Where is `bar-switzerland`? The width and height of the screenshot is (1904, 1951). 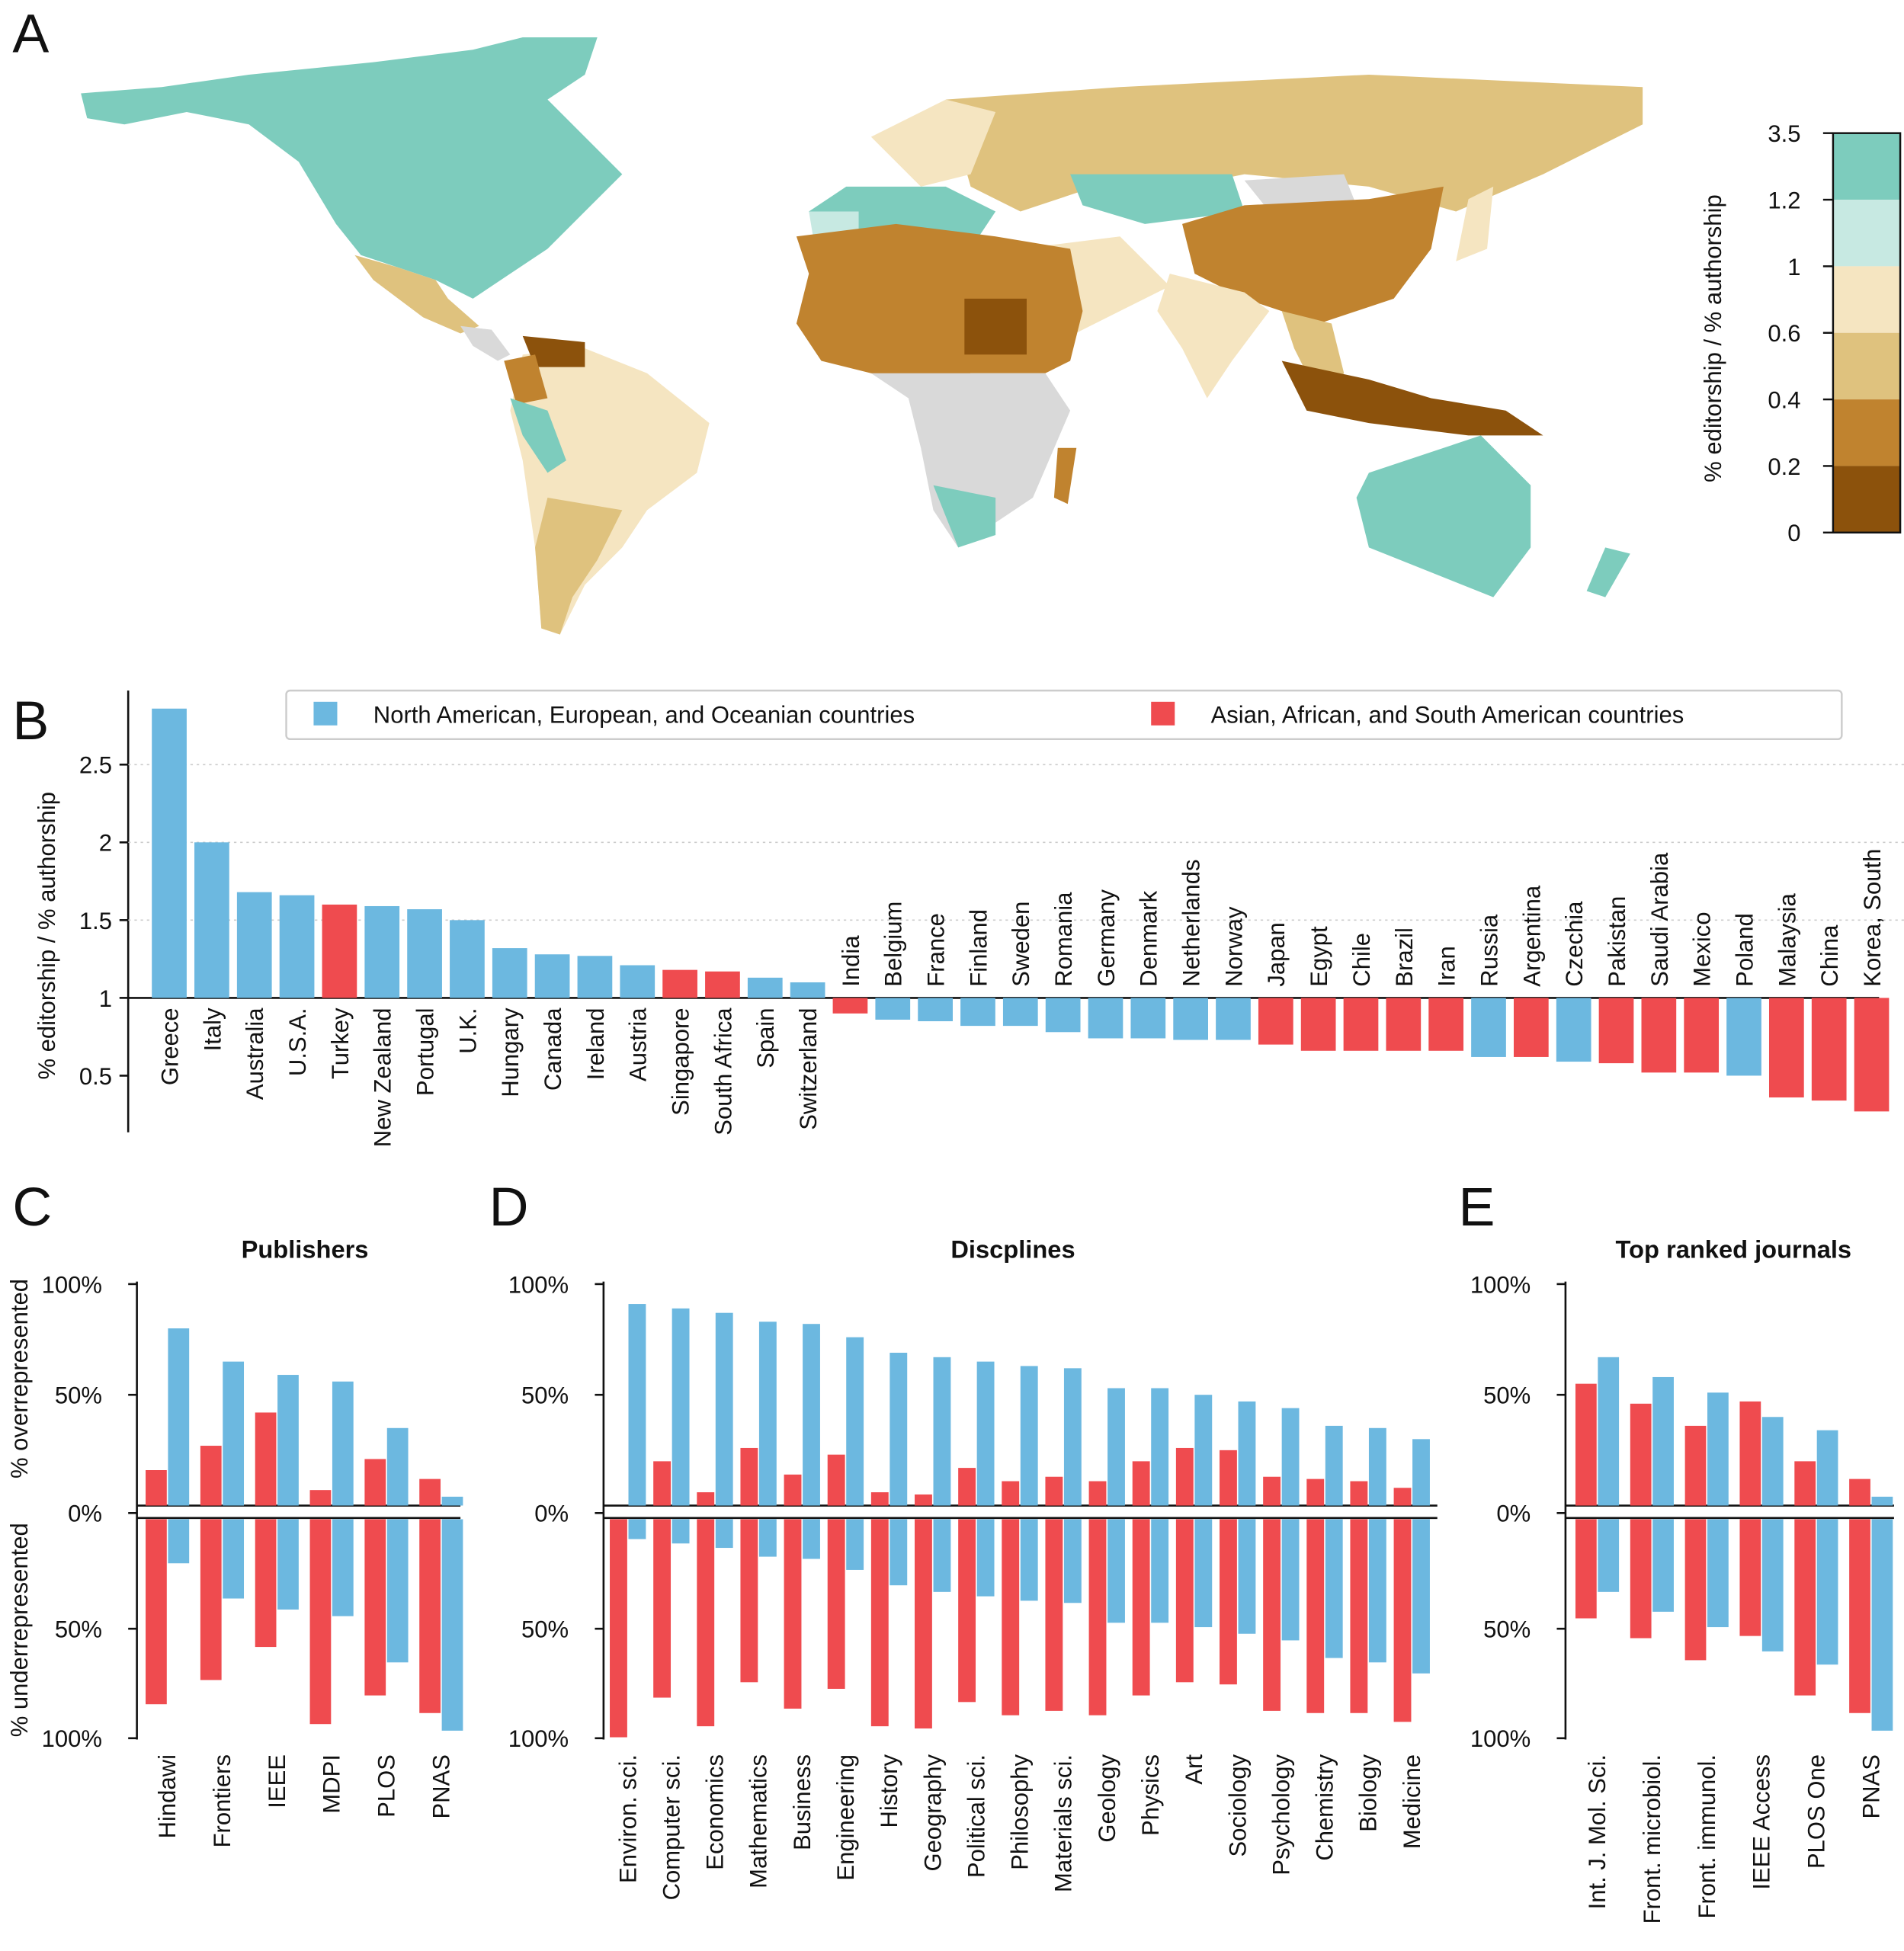 bar-switzerland is located at coordinates (807, 990).